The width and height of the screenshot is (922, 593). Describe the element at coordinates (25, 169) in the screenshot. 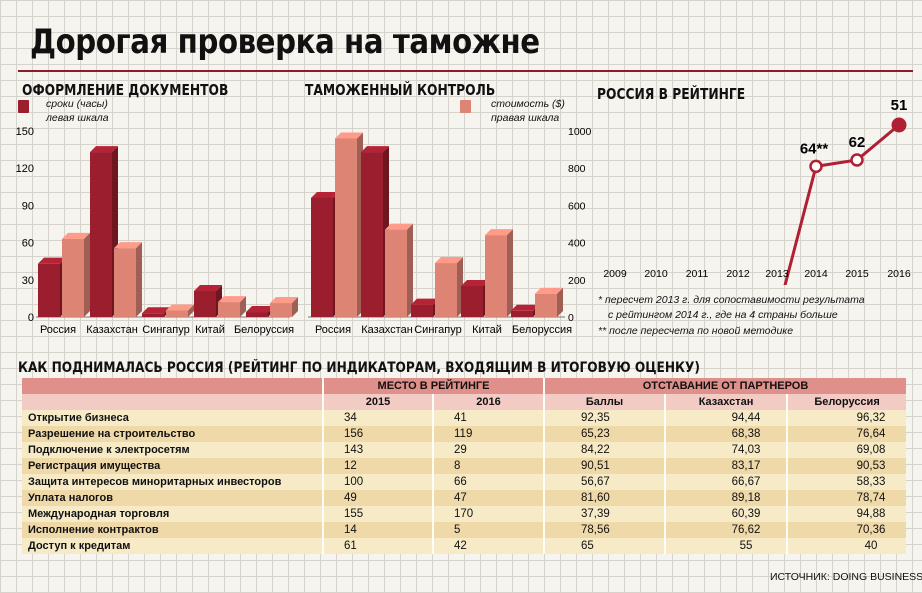

I see `left-axis-tick: 120` at that location.